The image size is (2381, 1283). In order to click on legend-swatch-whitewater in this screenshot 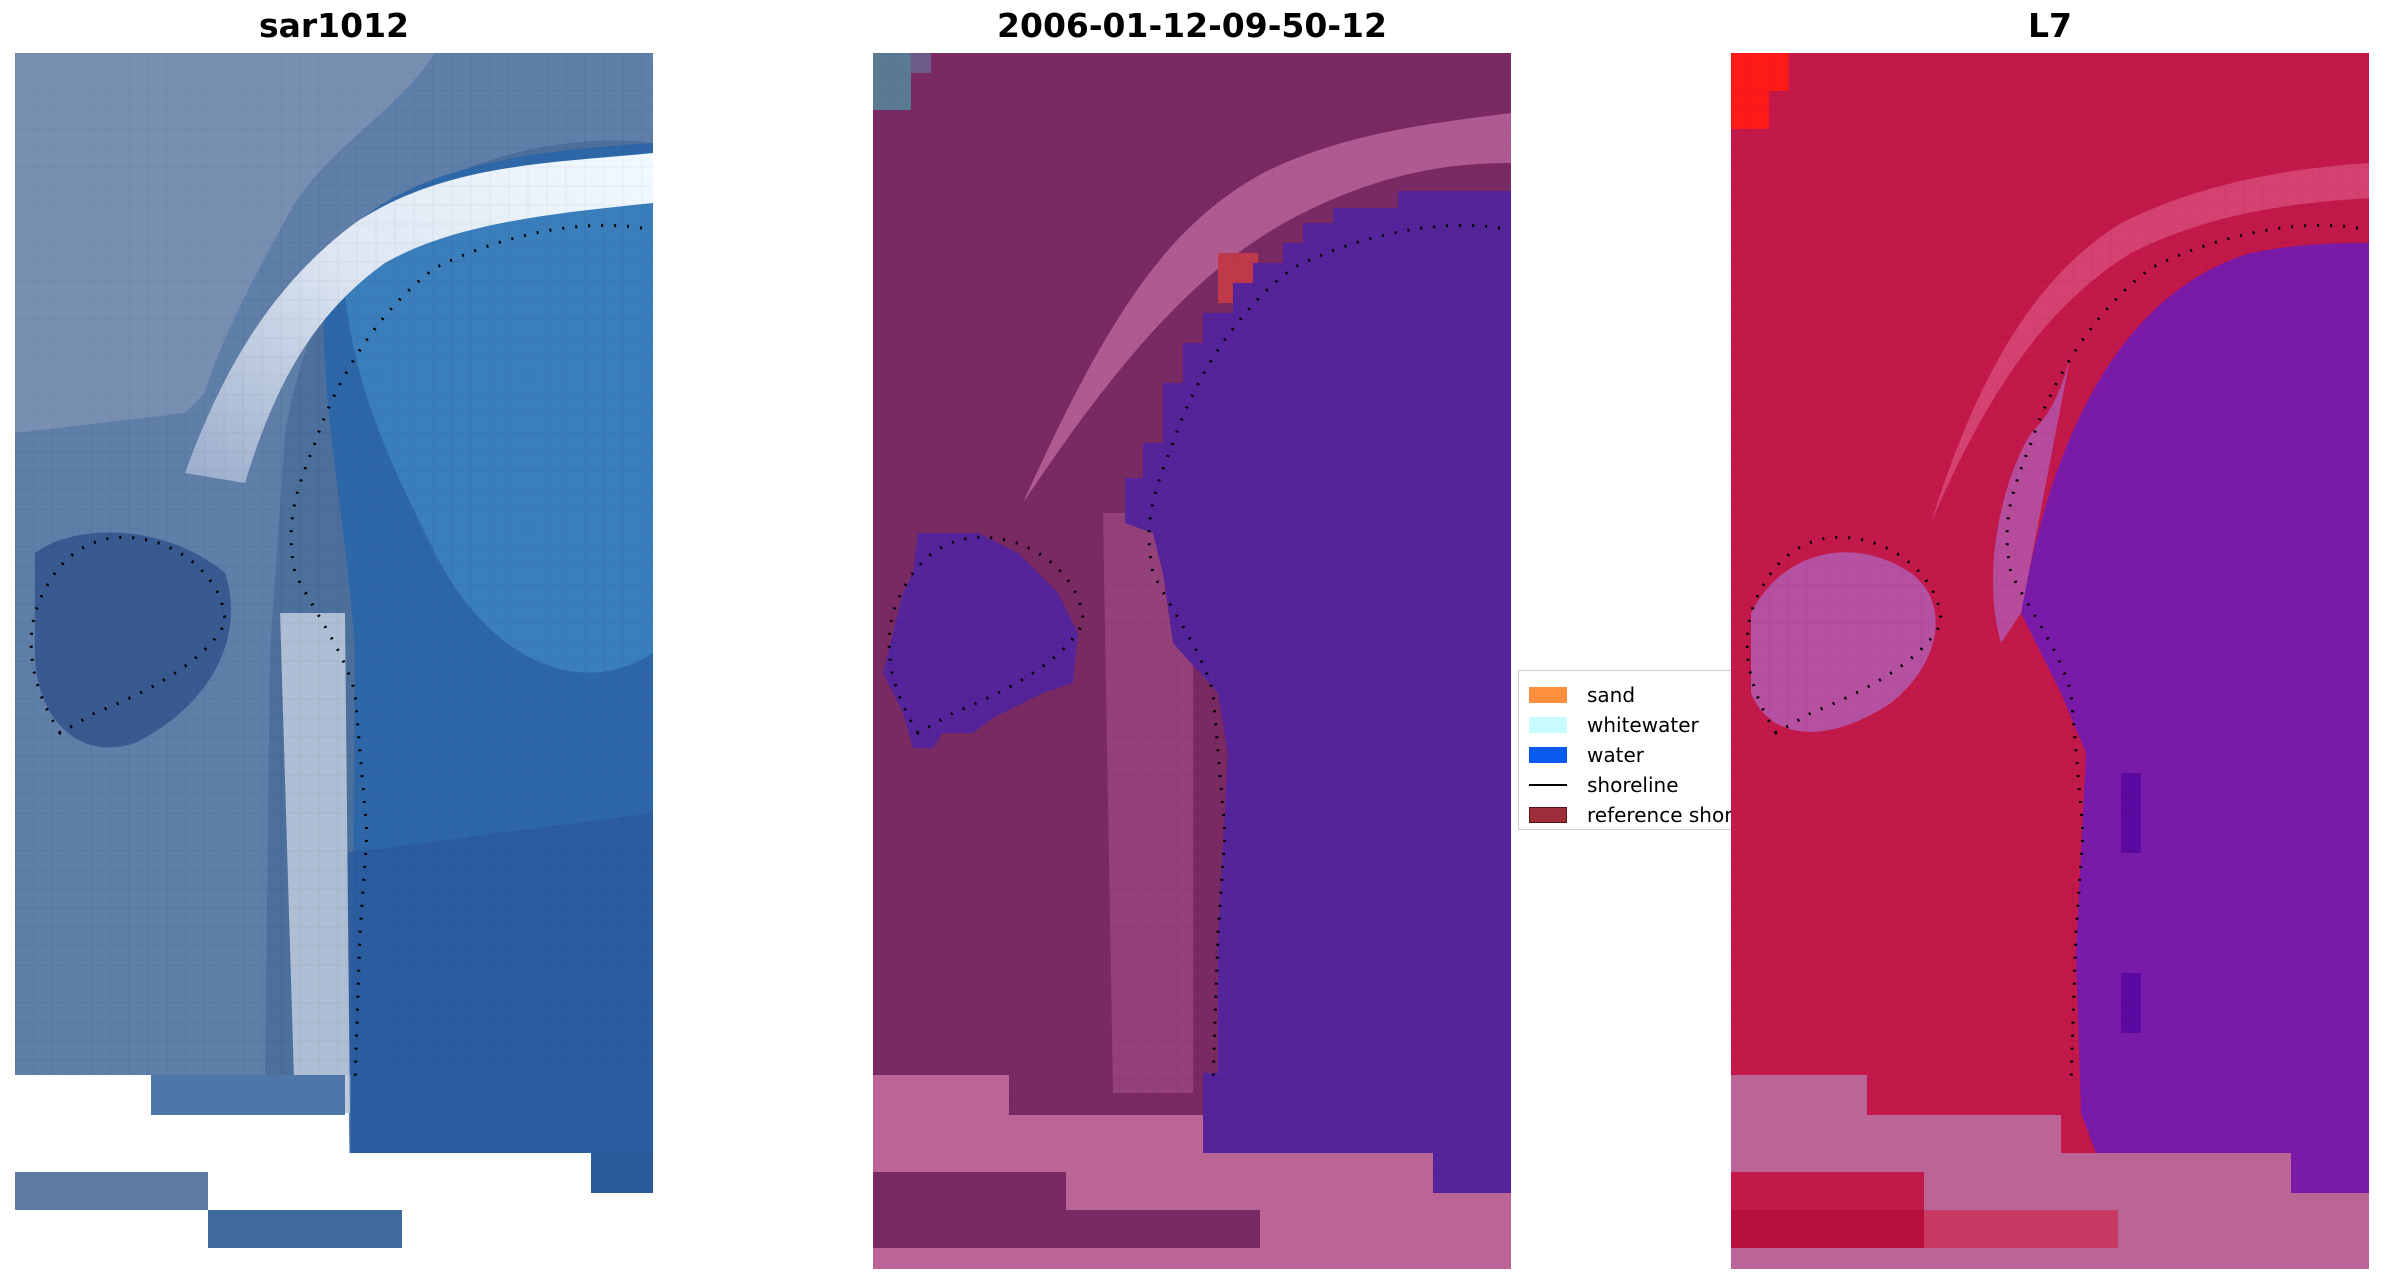, I will do `click(1548, 725)`.